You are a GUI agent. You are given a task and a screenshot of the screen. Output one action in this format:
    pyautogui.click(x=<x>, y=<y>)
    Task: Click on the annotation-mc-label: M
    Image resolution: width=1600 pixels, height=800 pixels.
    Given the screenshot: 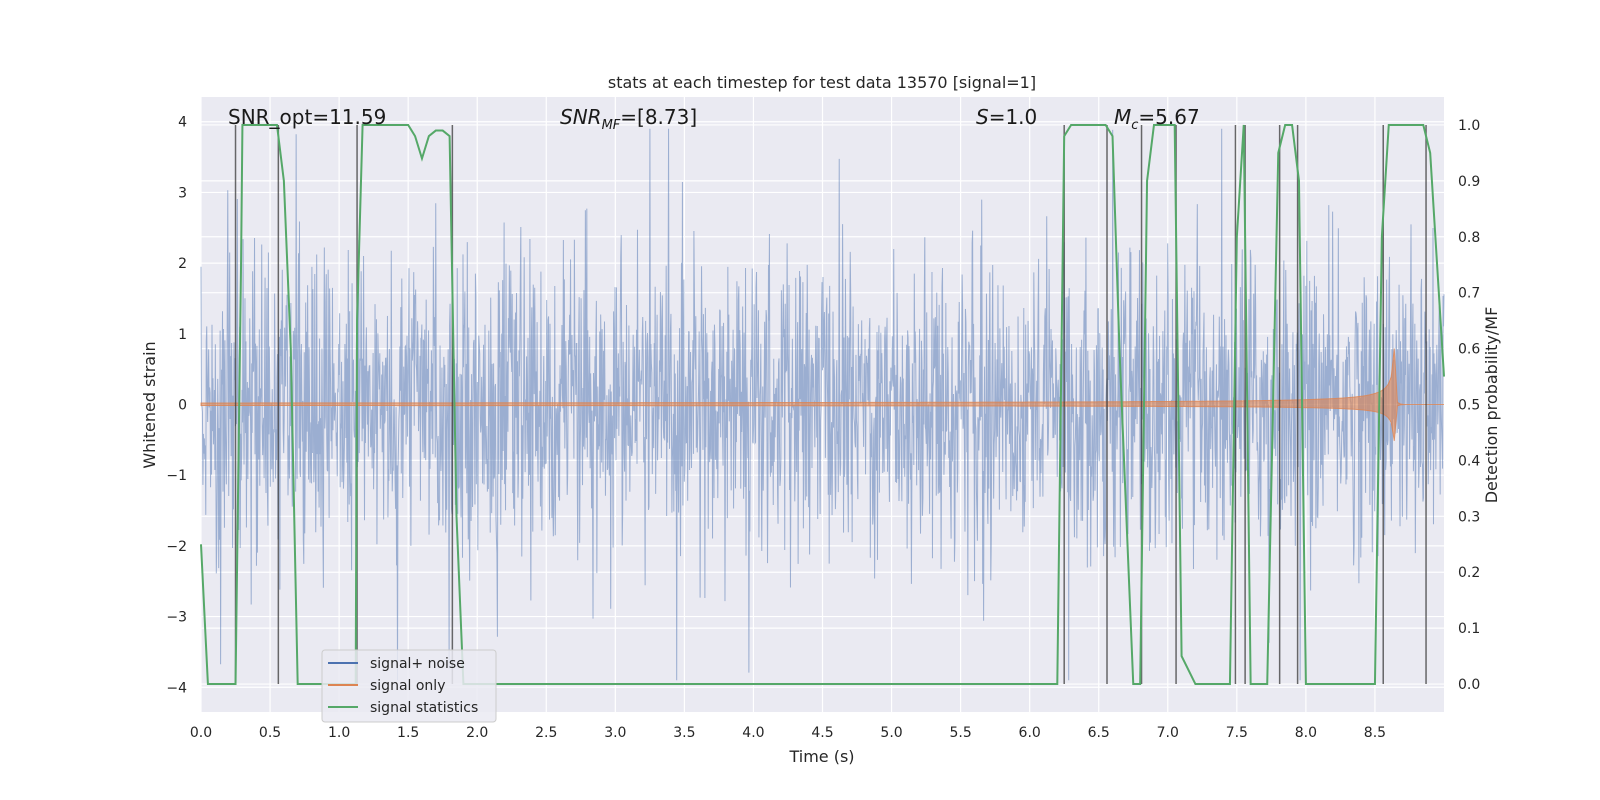 What is the action you would take?
    pyautogui.click(x=1122, y=117)
    